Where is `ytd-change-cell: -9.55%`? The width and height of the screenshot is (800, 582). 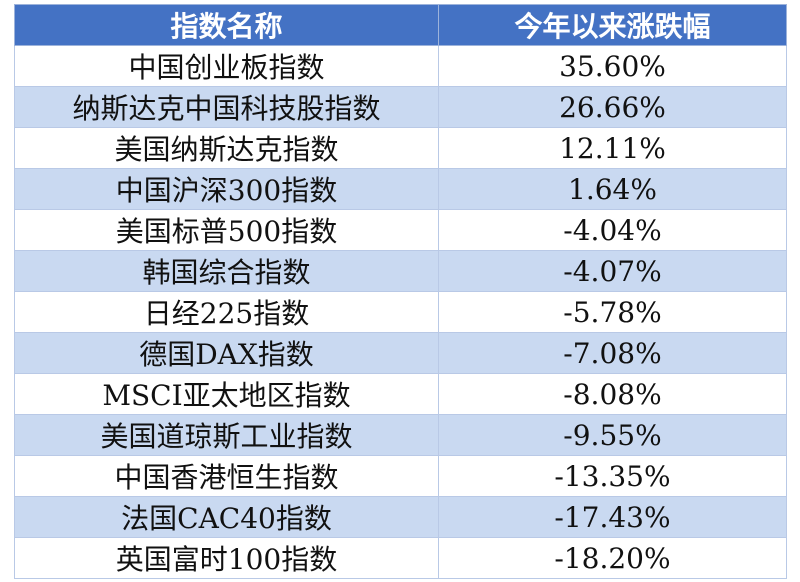
ytd-change-cell: -9.55% is located at coordinates (612, 435).